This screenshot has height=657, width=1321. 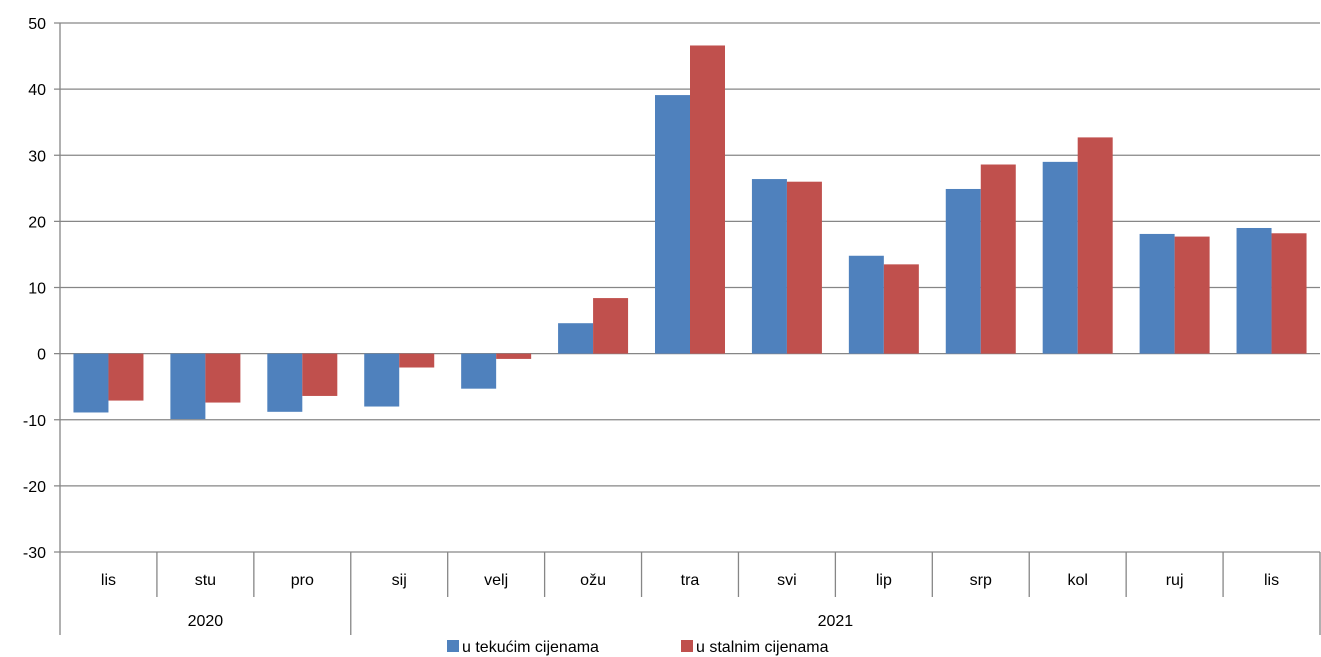 I want to click on x-tick-label: velj, so click(x=496, y=580).